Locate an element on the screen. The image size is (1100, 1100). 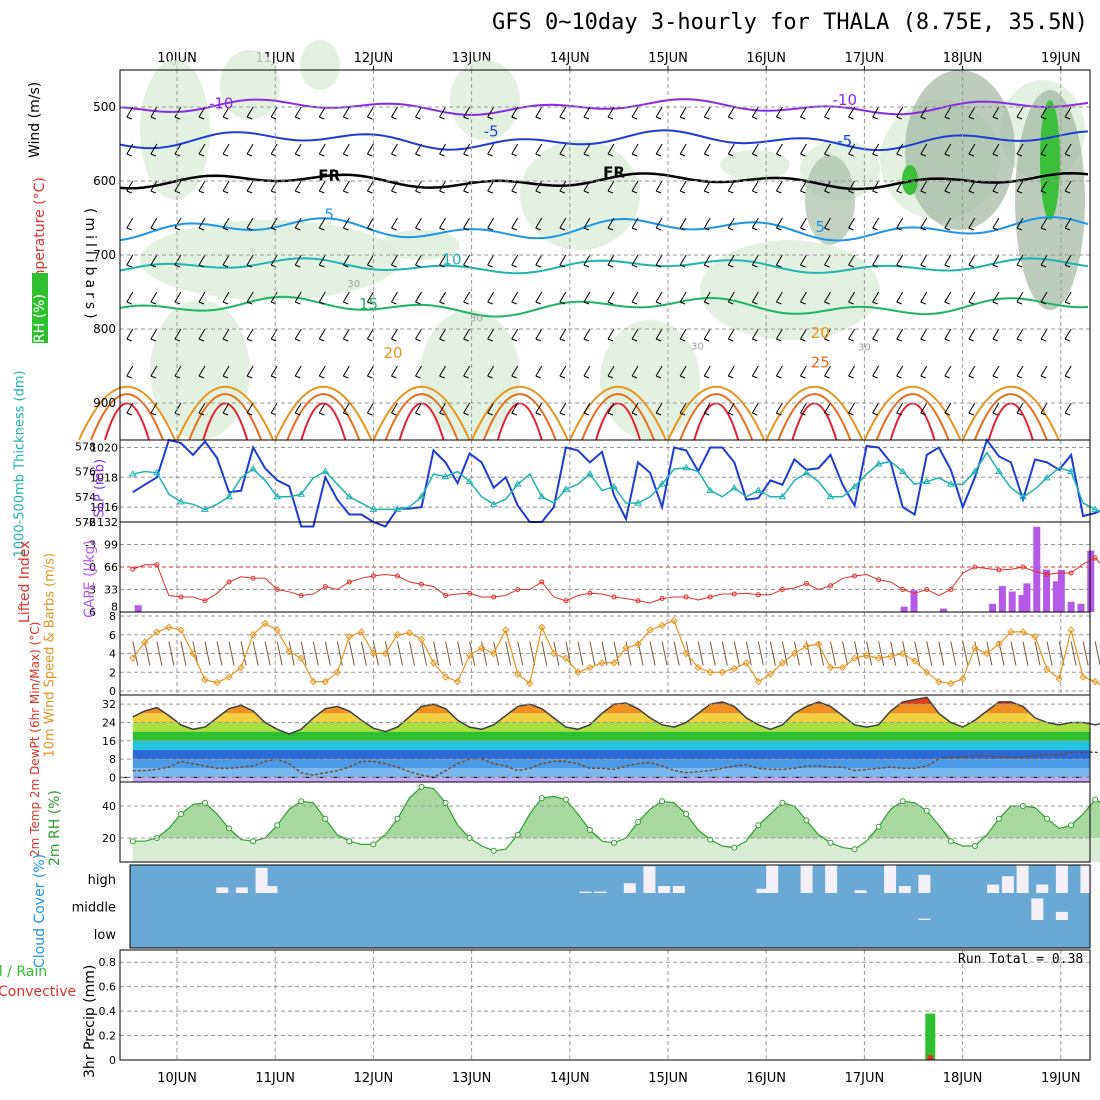
upper-air-ylabel-temp: Temperature (°C) is located at coordinates (40, 237).